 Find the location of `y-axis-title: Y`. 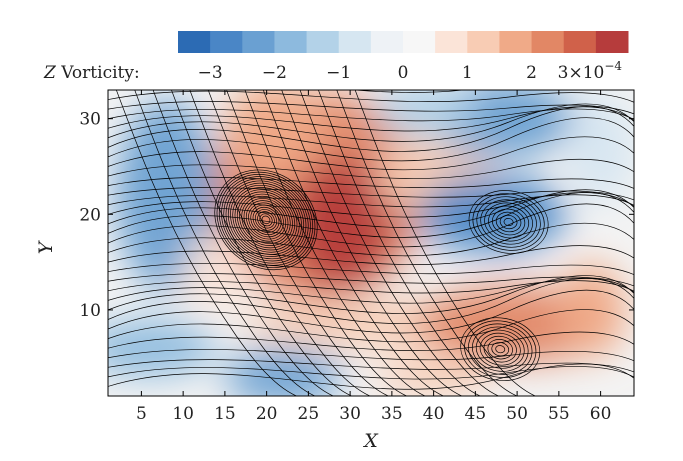

y-axis-title: Y is located at coordinates (46, 246).